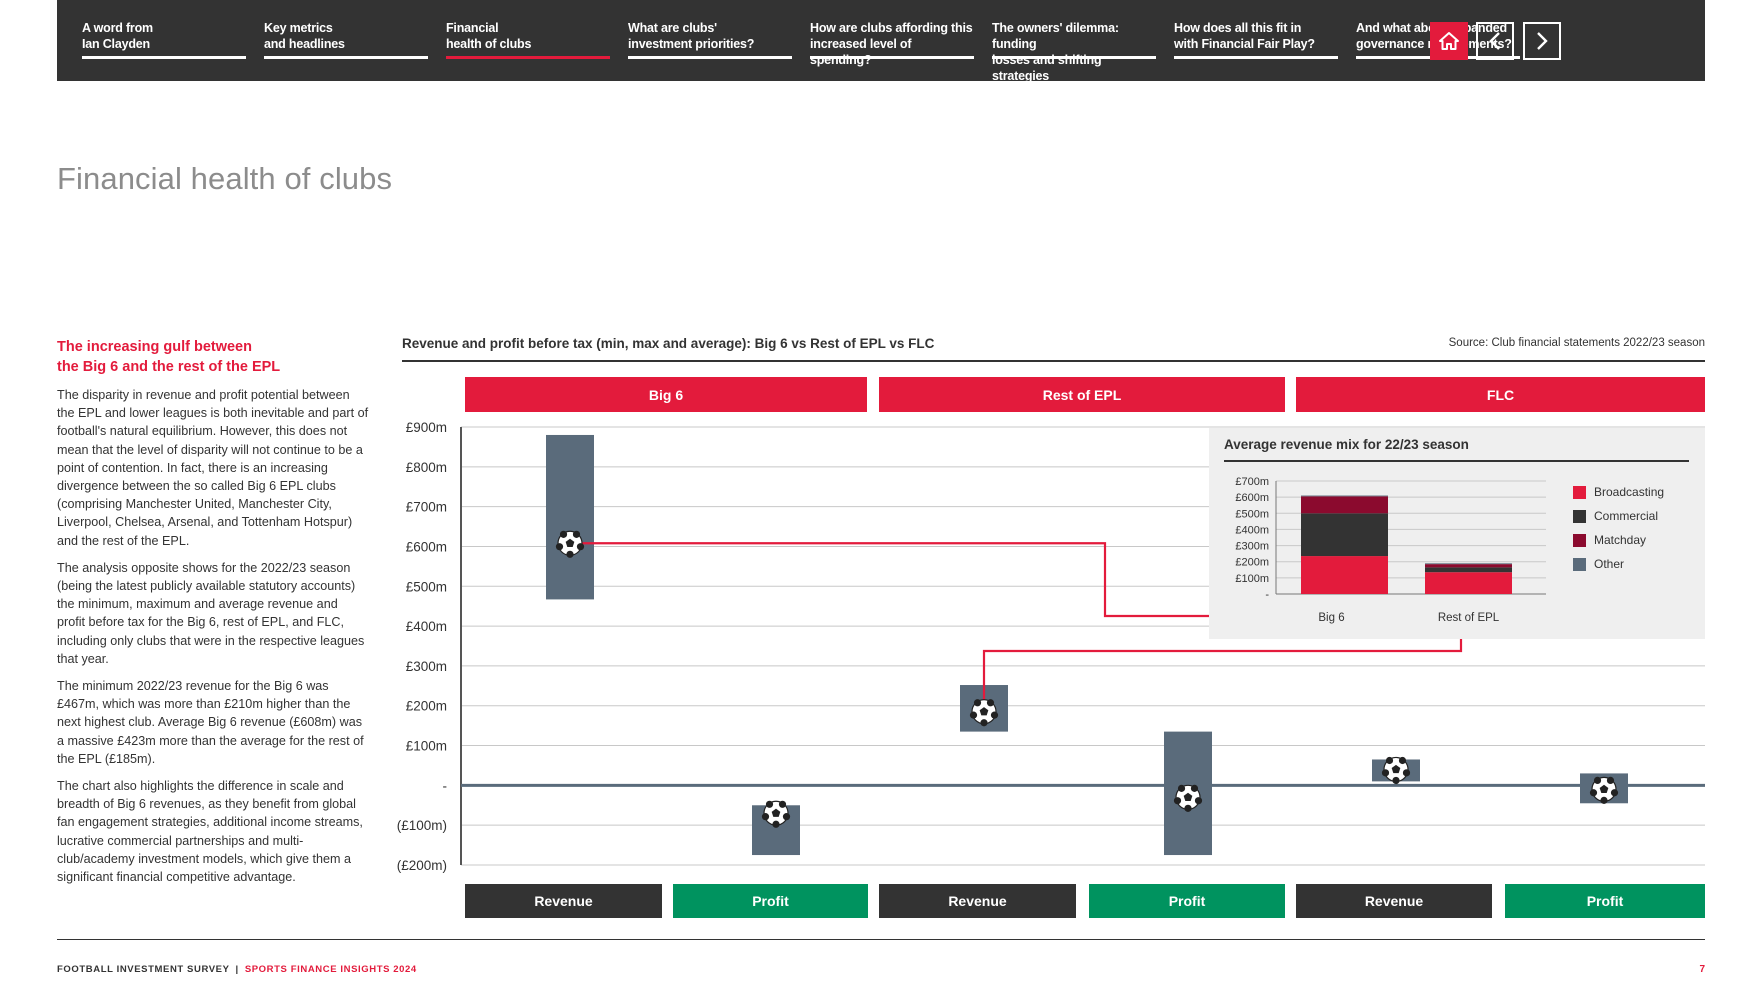 The width and height of the screenshot is (1748, 992). I want to click on lead-line-1: The increasing gulf between, so click(154, 347).